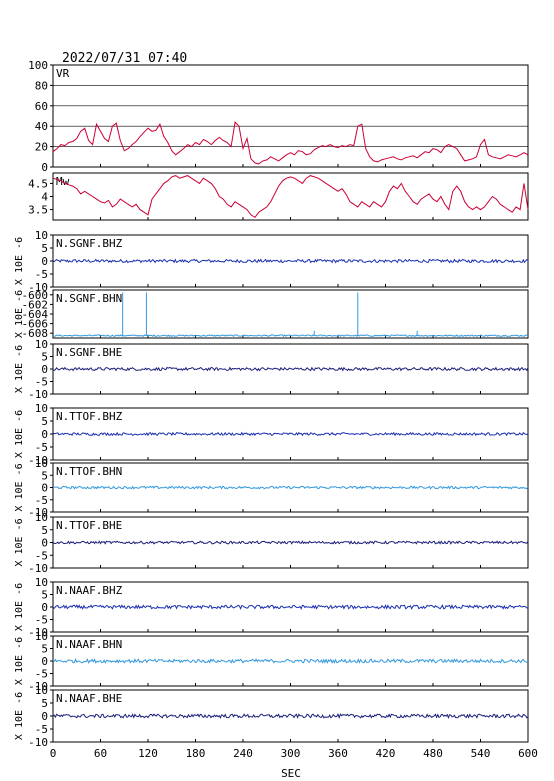 This screenshot has height=781, width=554. I want to click on panel-vr: 0 20 40 60 80 100 VR, so click(278, 116).